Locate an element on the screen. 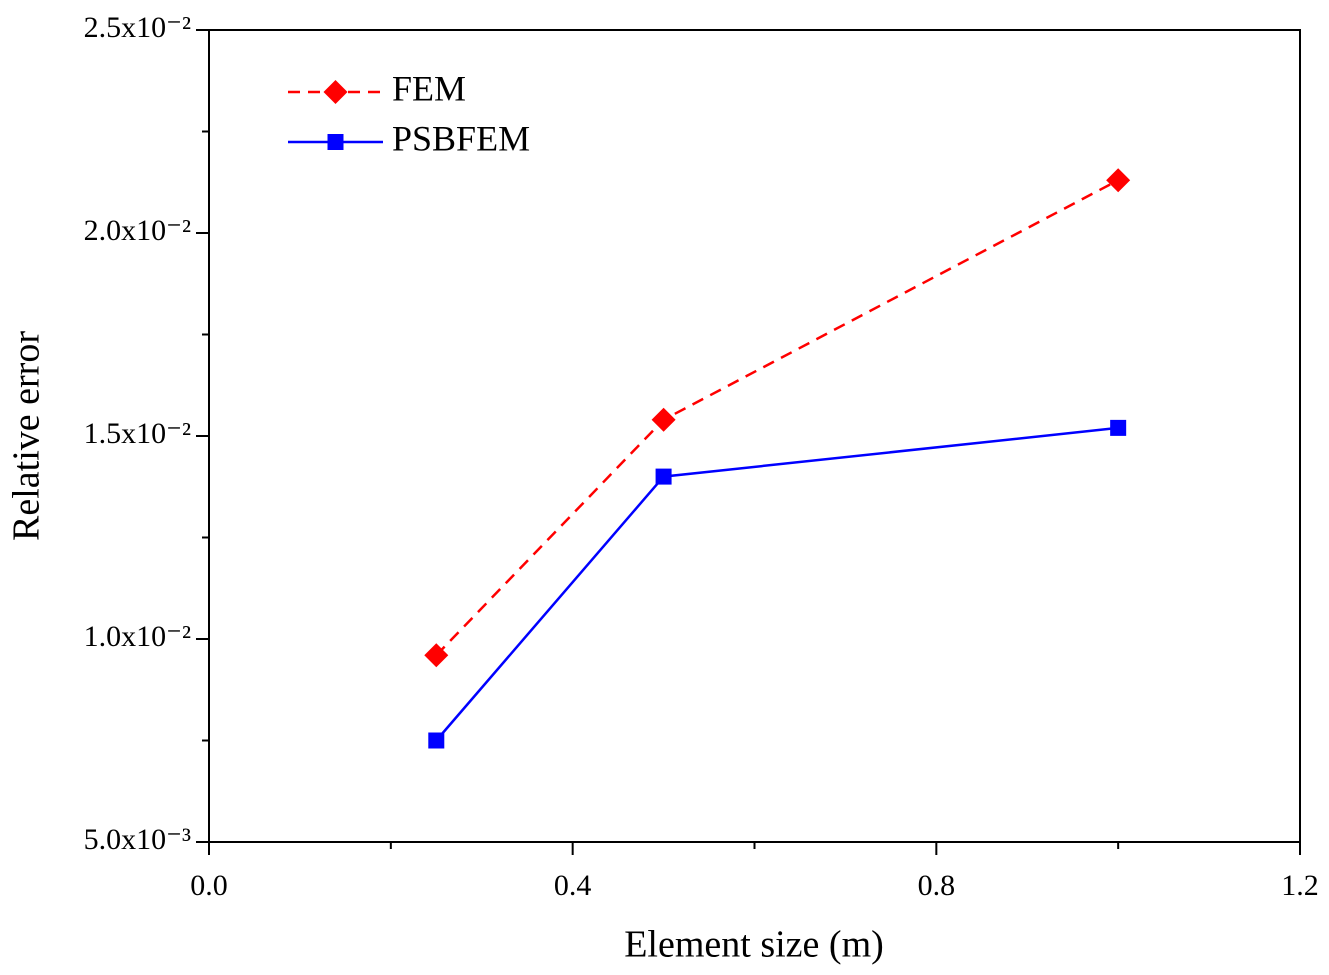 This screenshot has height=975, width=1329. legend-label: PSBFEM is located at coordinates (461, 138).